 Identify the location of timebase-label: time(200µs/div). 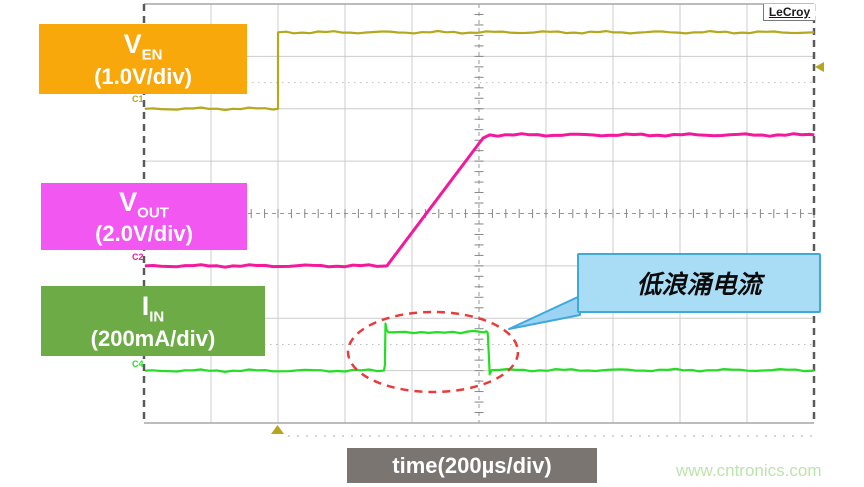
(472, 465).